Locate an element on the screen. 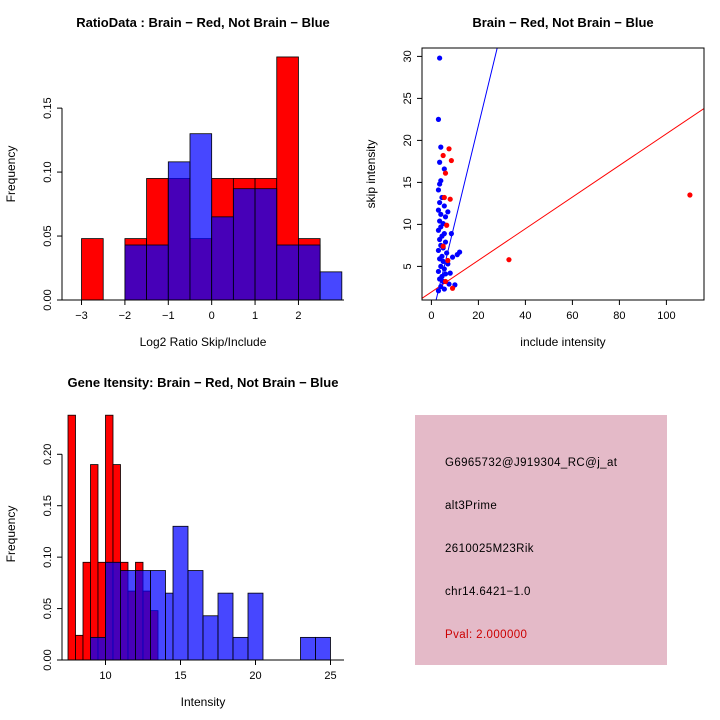  x-axis-title: include intensity is located at coordinates (562, 342).